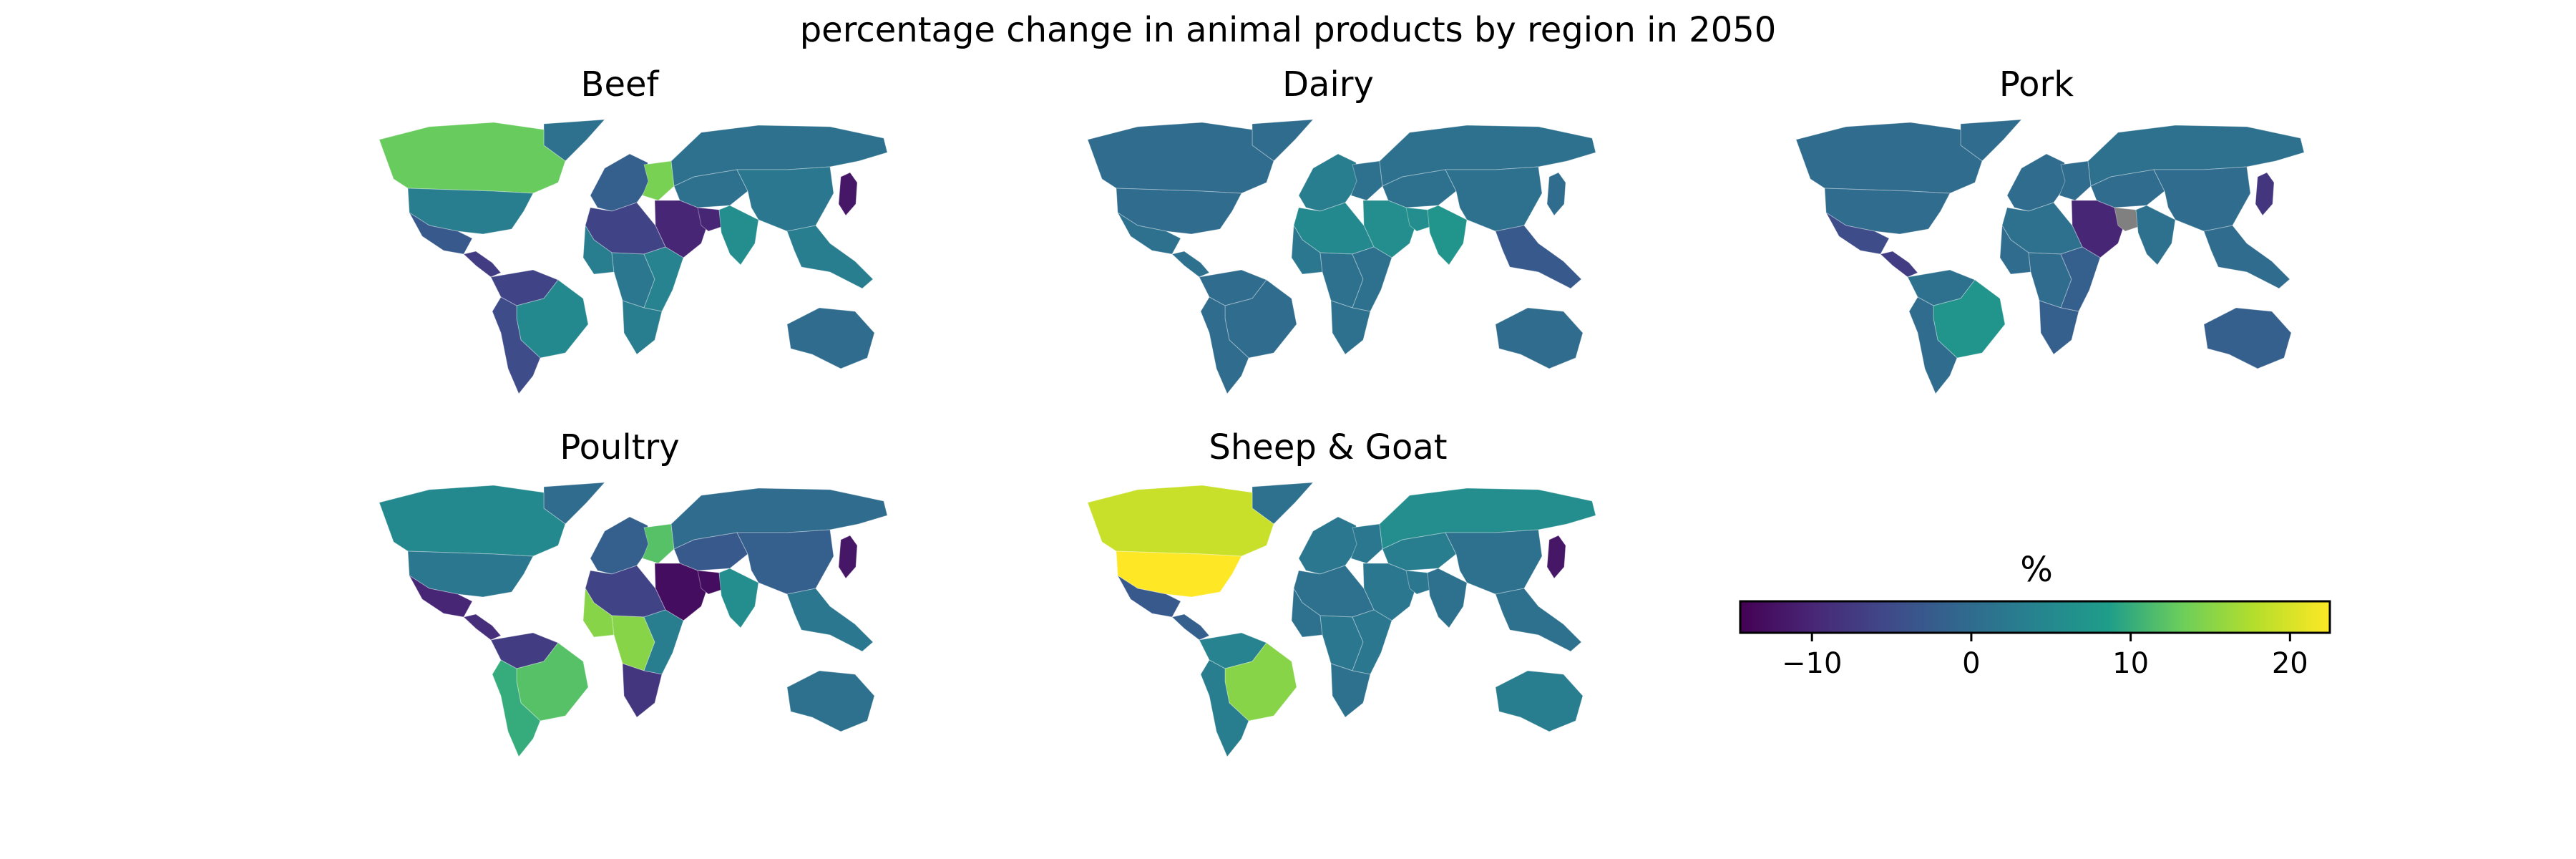 The width and height of the screenshot is (2576, 859). Describe the element at coordinates (619, 84) in the screenshot. I see `map-title-beef: Beef` at that location.